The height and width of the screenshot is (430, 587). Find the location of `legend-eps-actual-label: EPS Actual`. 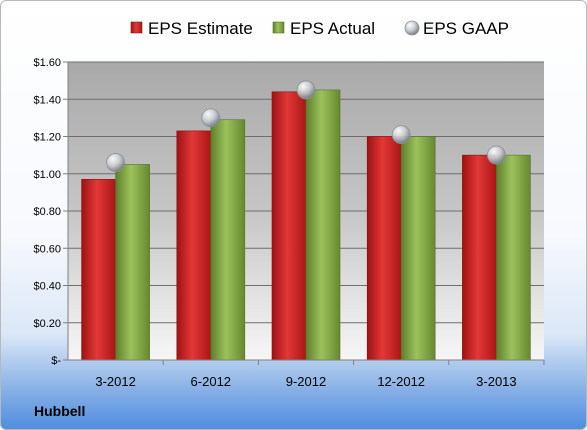

legend-eps-actual-label: EPS Actual is located at coordinates (332, 28).